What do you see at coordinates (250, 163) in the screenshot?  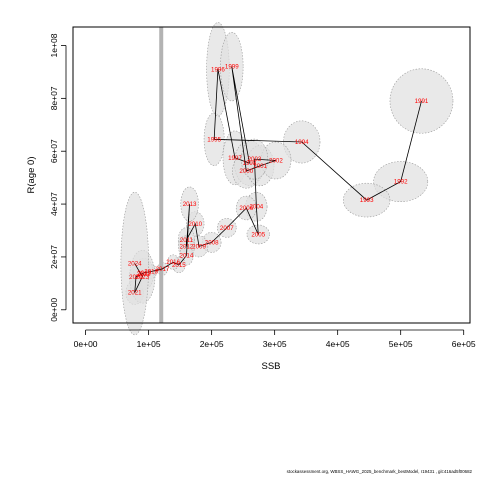 I see `year-label-1998: 1998` at bounding box center [250, 163].